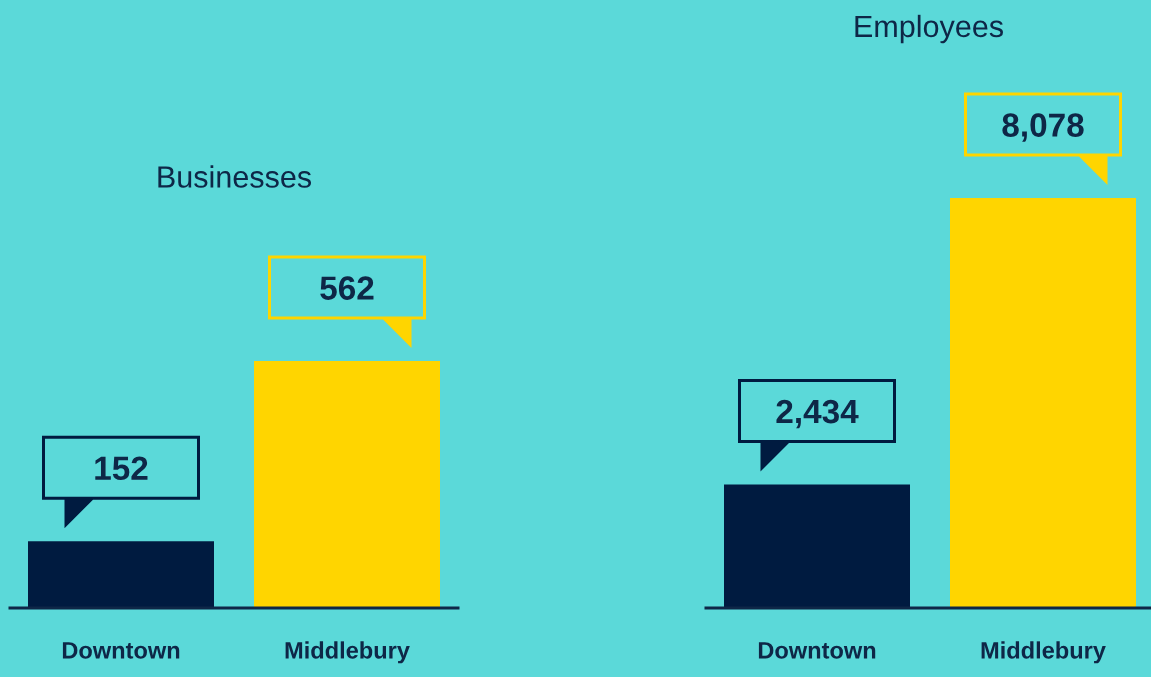 This screenshot has height=677, width=1151. I want to click on data-label: 8,078, so click(1043, 127).